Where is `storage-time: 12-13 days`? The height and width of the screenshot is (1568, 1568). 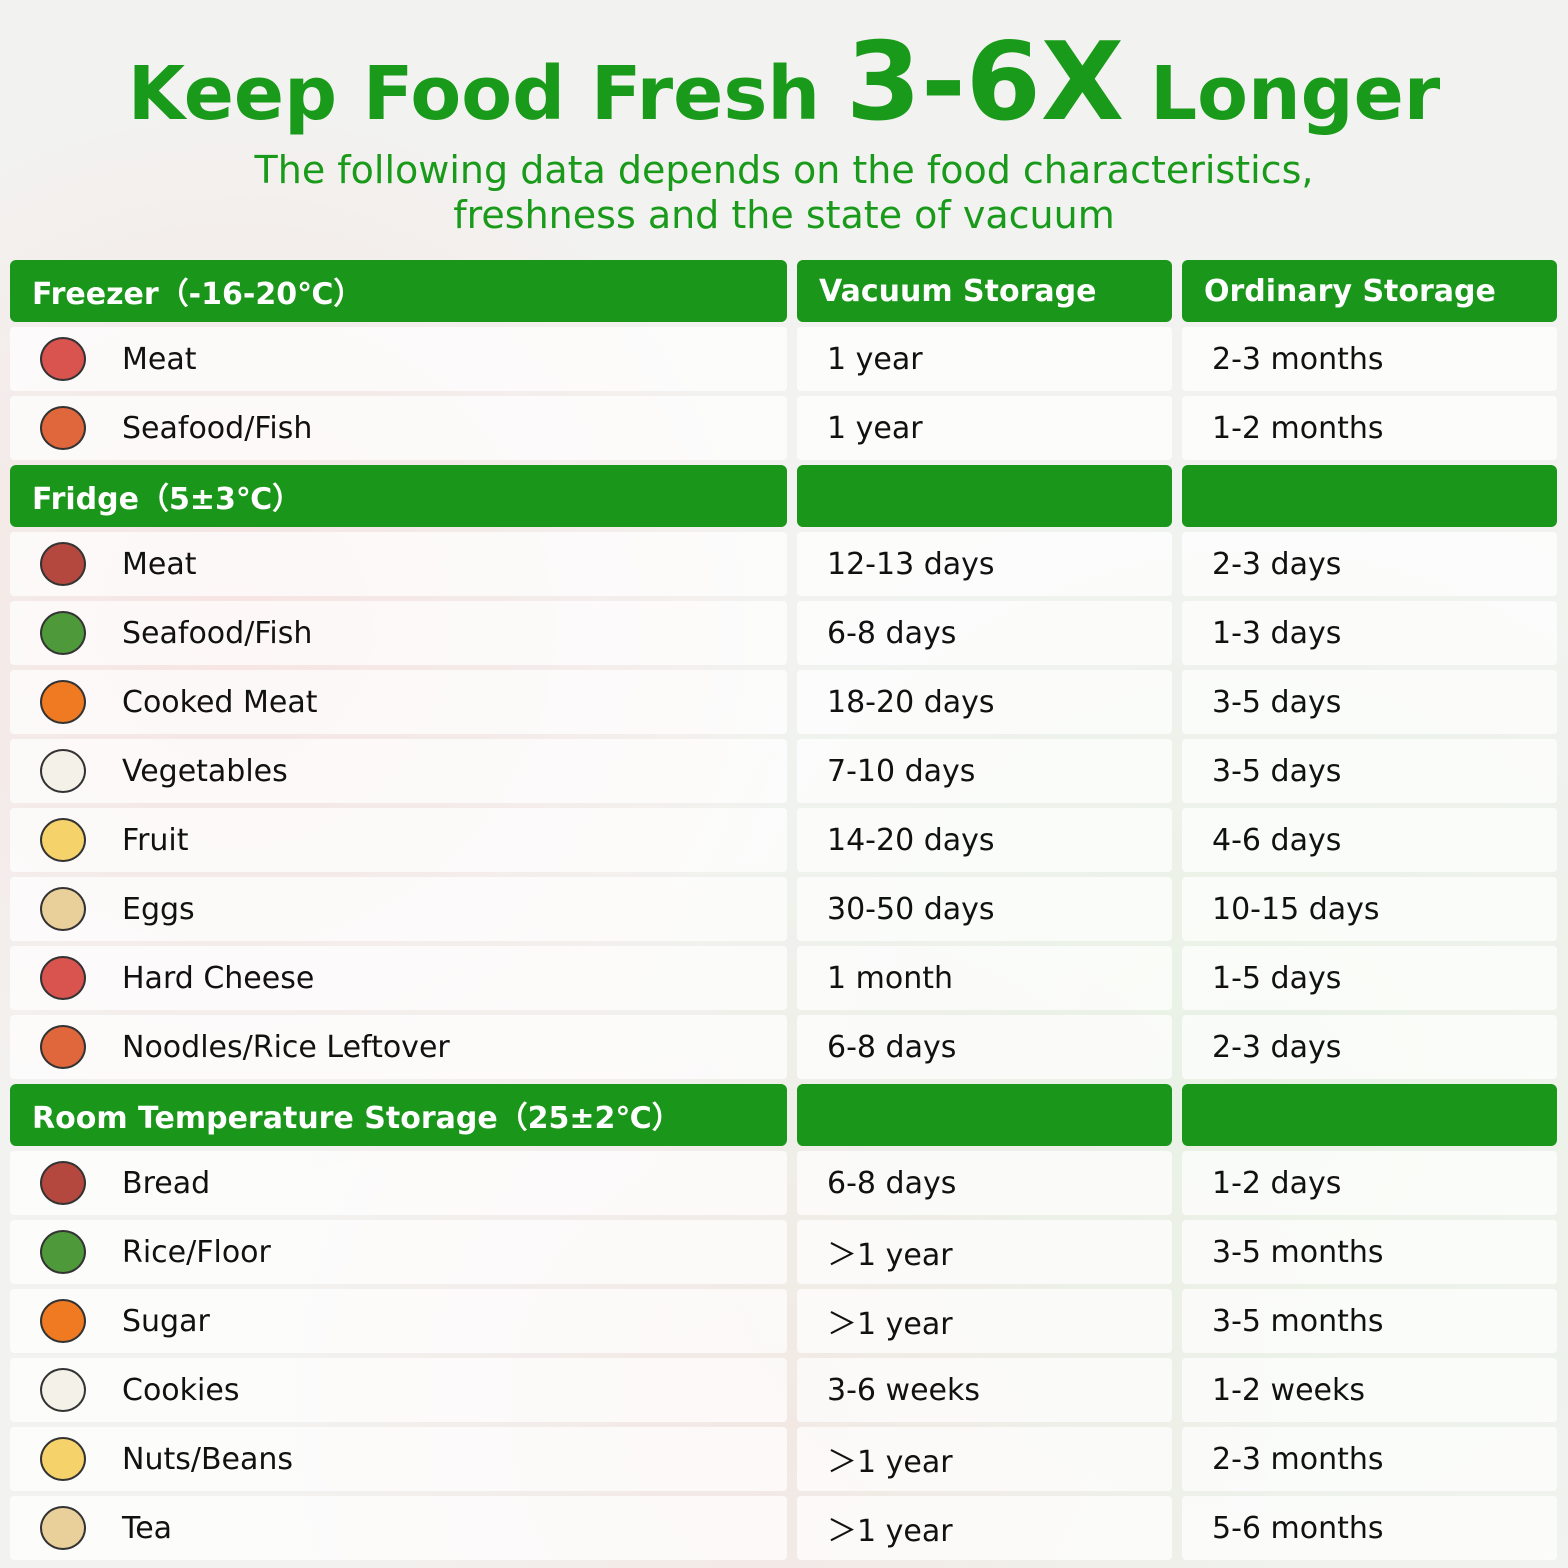 storage-time: 12-13 days is located at coordinates (984, 564).